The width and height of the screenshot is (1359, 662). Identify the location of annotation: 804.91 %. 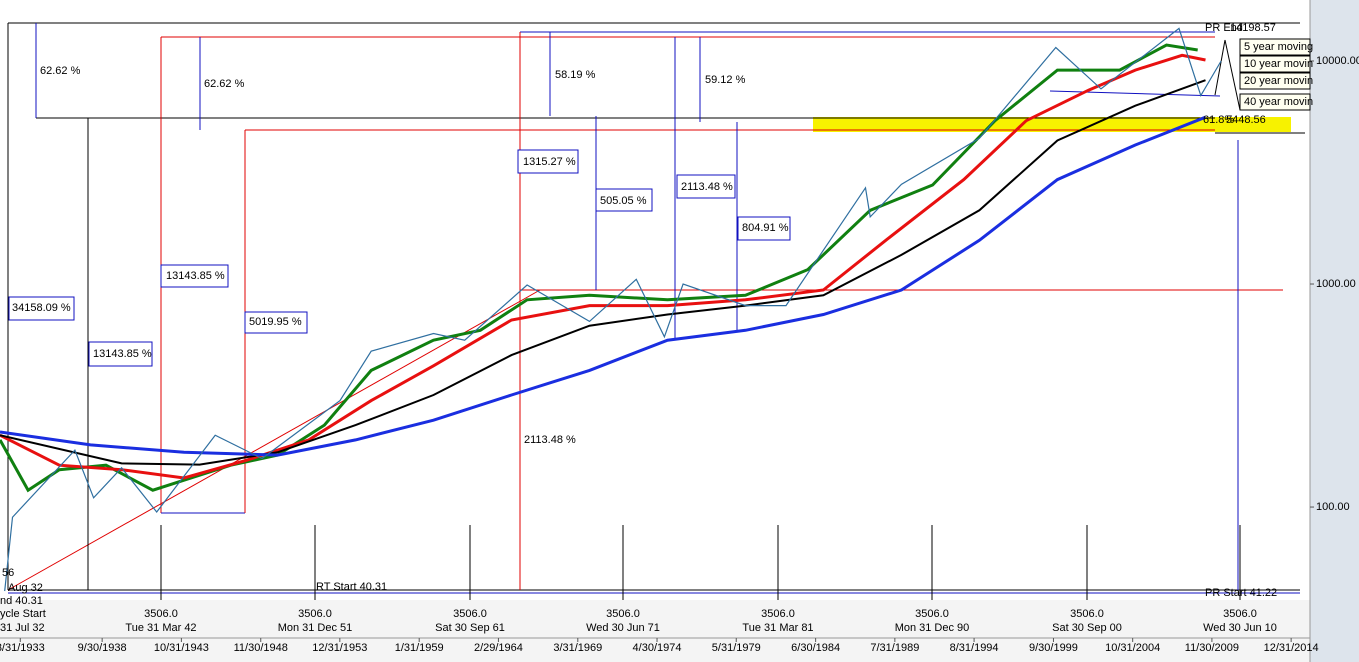
(765, 228).